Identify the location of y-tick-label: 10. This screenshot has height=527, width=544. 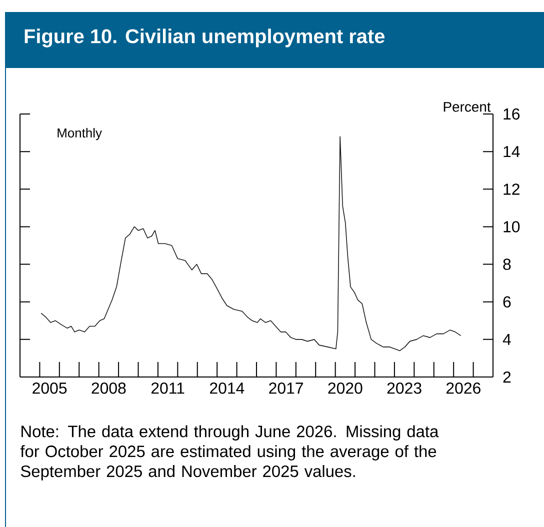
(512, 226).